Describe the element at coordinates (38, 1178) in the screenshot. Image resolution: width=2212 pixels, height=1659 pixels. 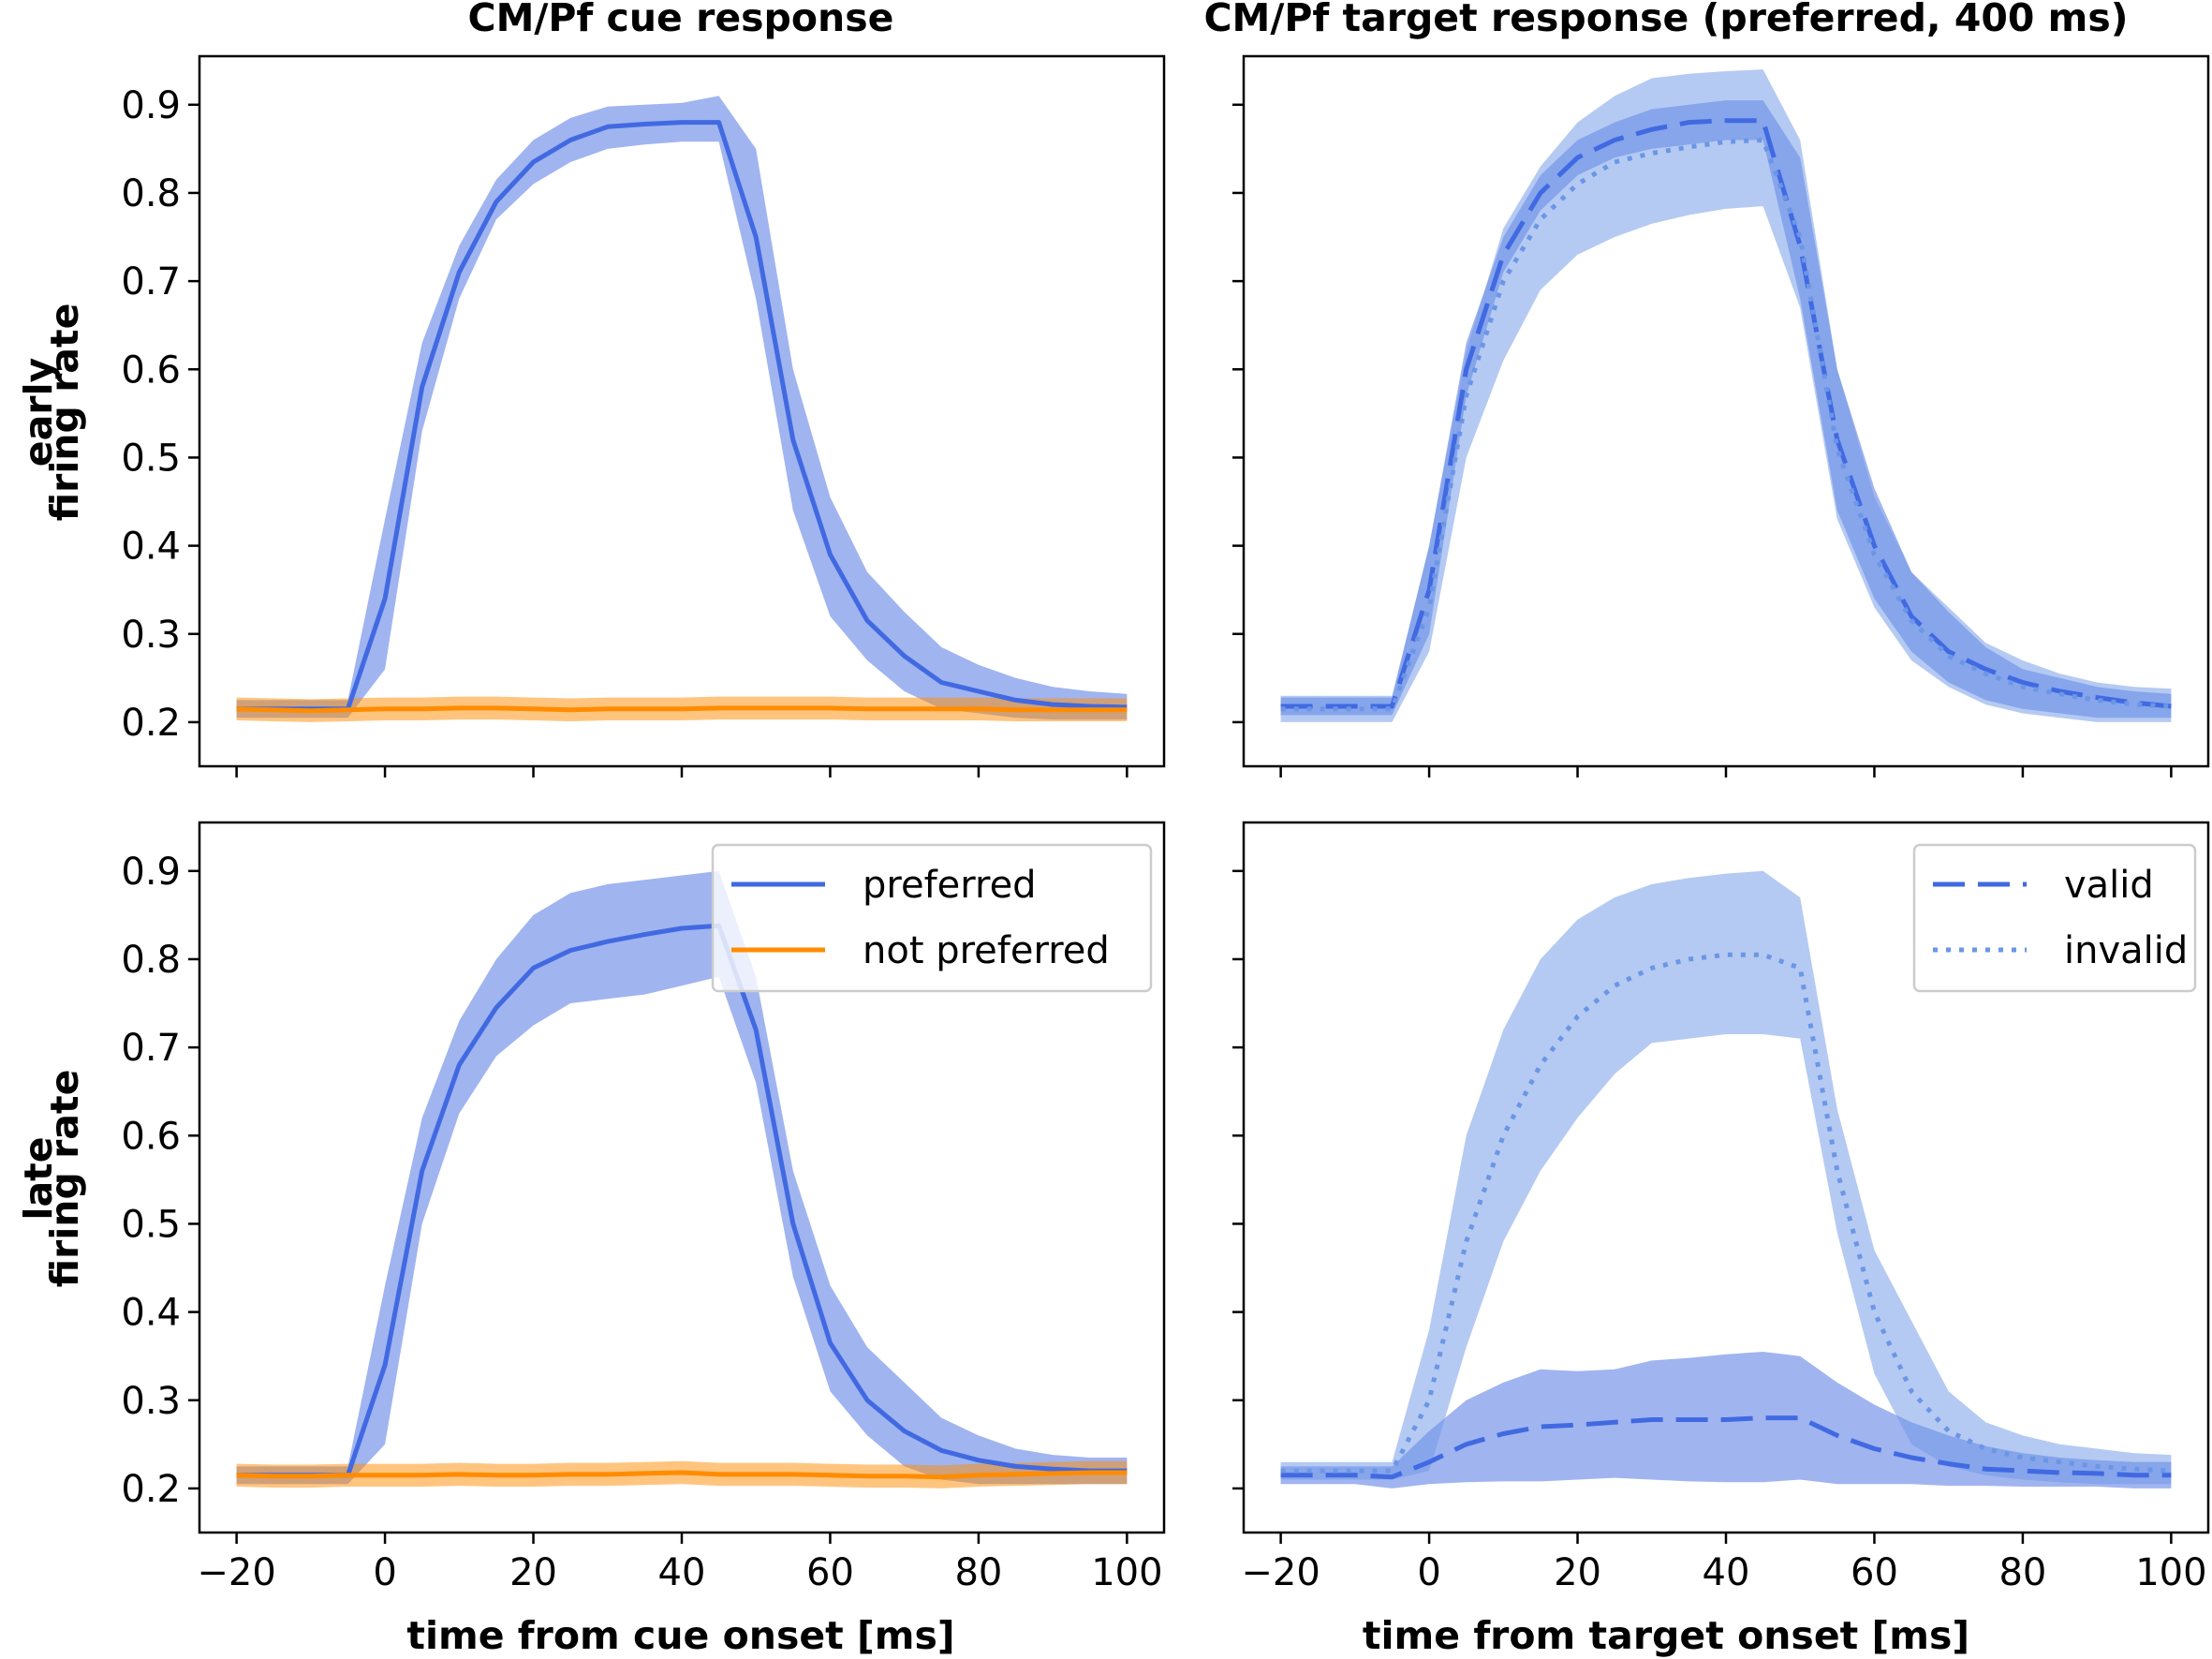
I see `row-label-late: late` at that location.